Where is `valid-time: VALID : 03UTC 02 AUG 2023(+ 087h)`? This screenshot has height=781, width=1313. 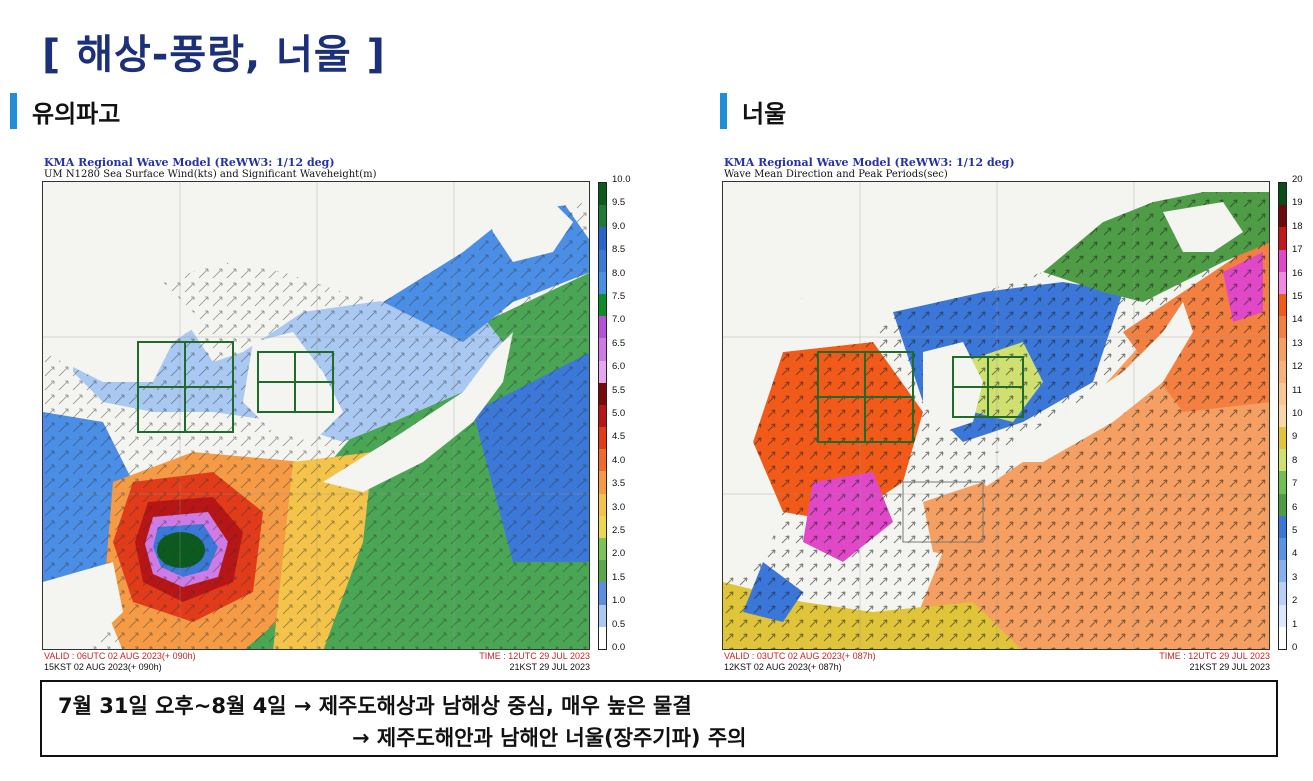 valid-time: VALID : 03UTC 02 AUG 2023(+ 087h) is located at coordinates (800, 656).